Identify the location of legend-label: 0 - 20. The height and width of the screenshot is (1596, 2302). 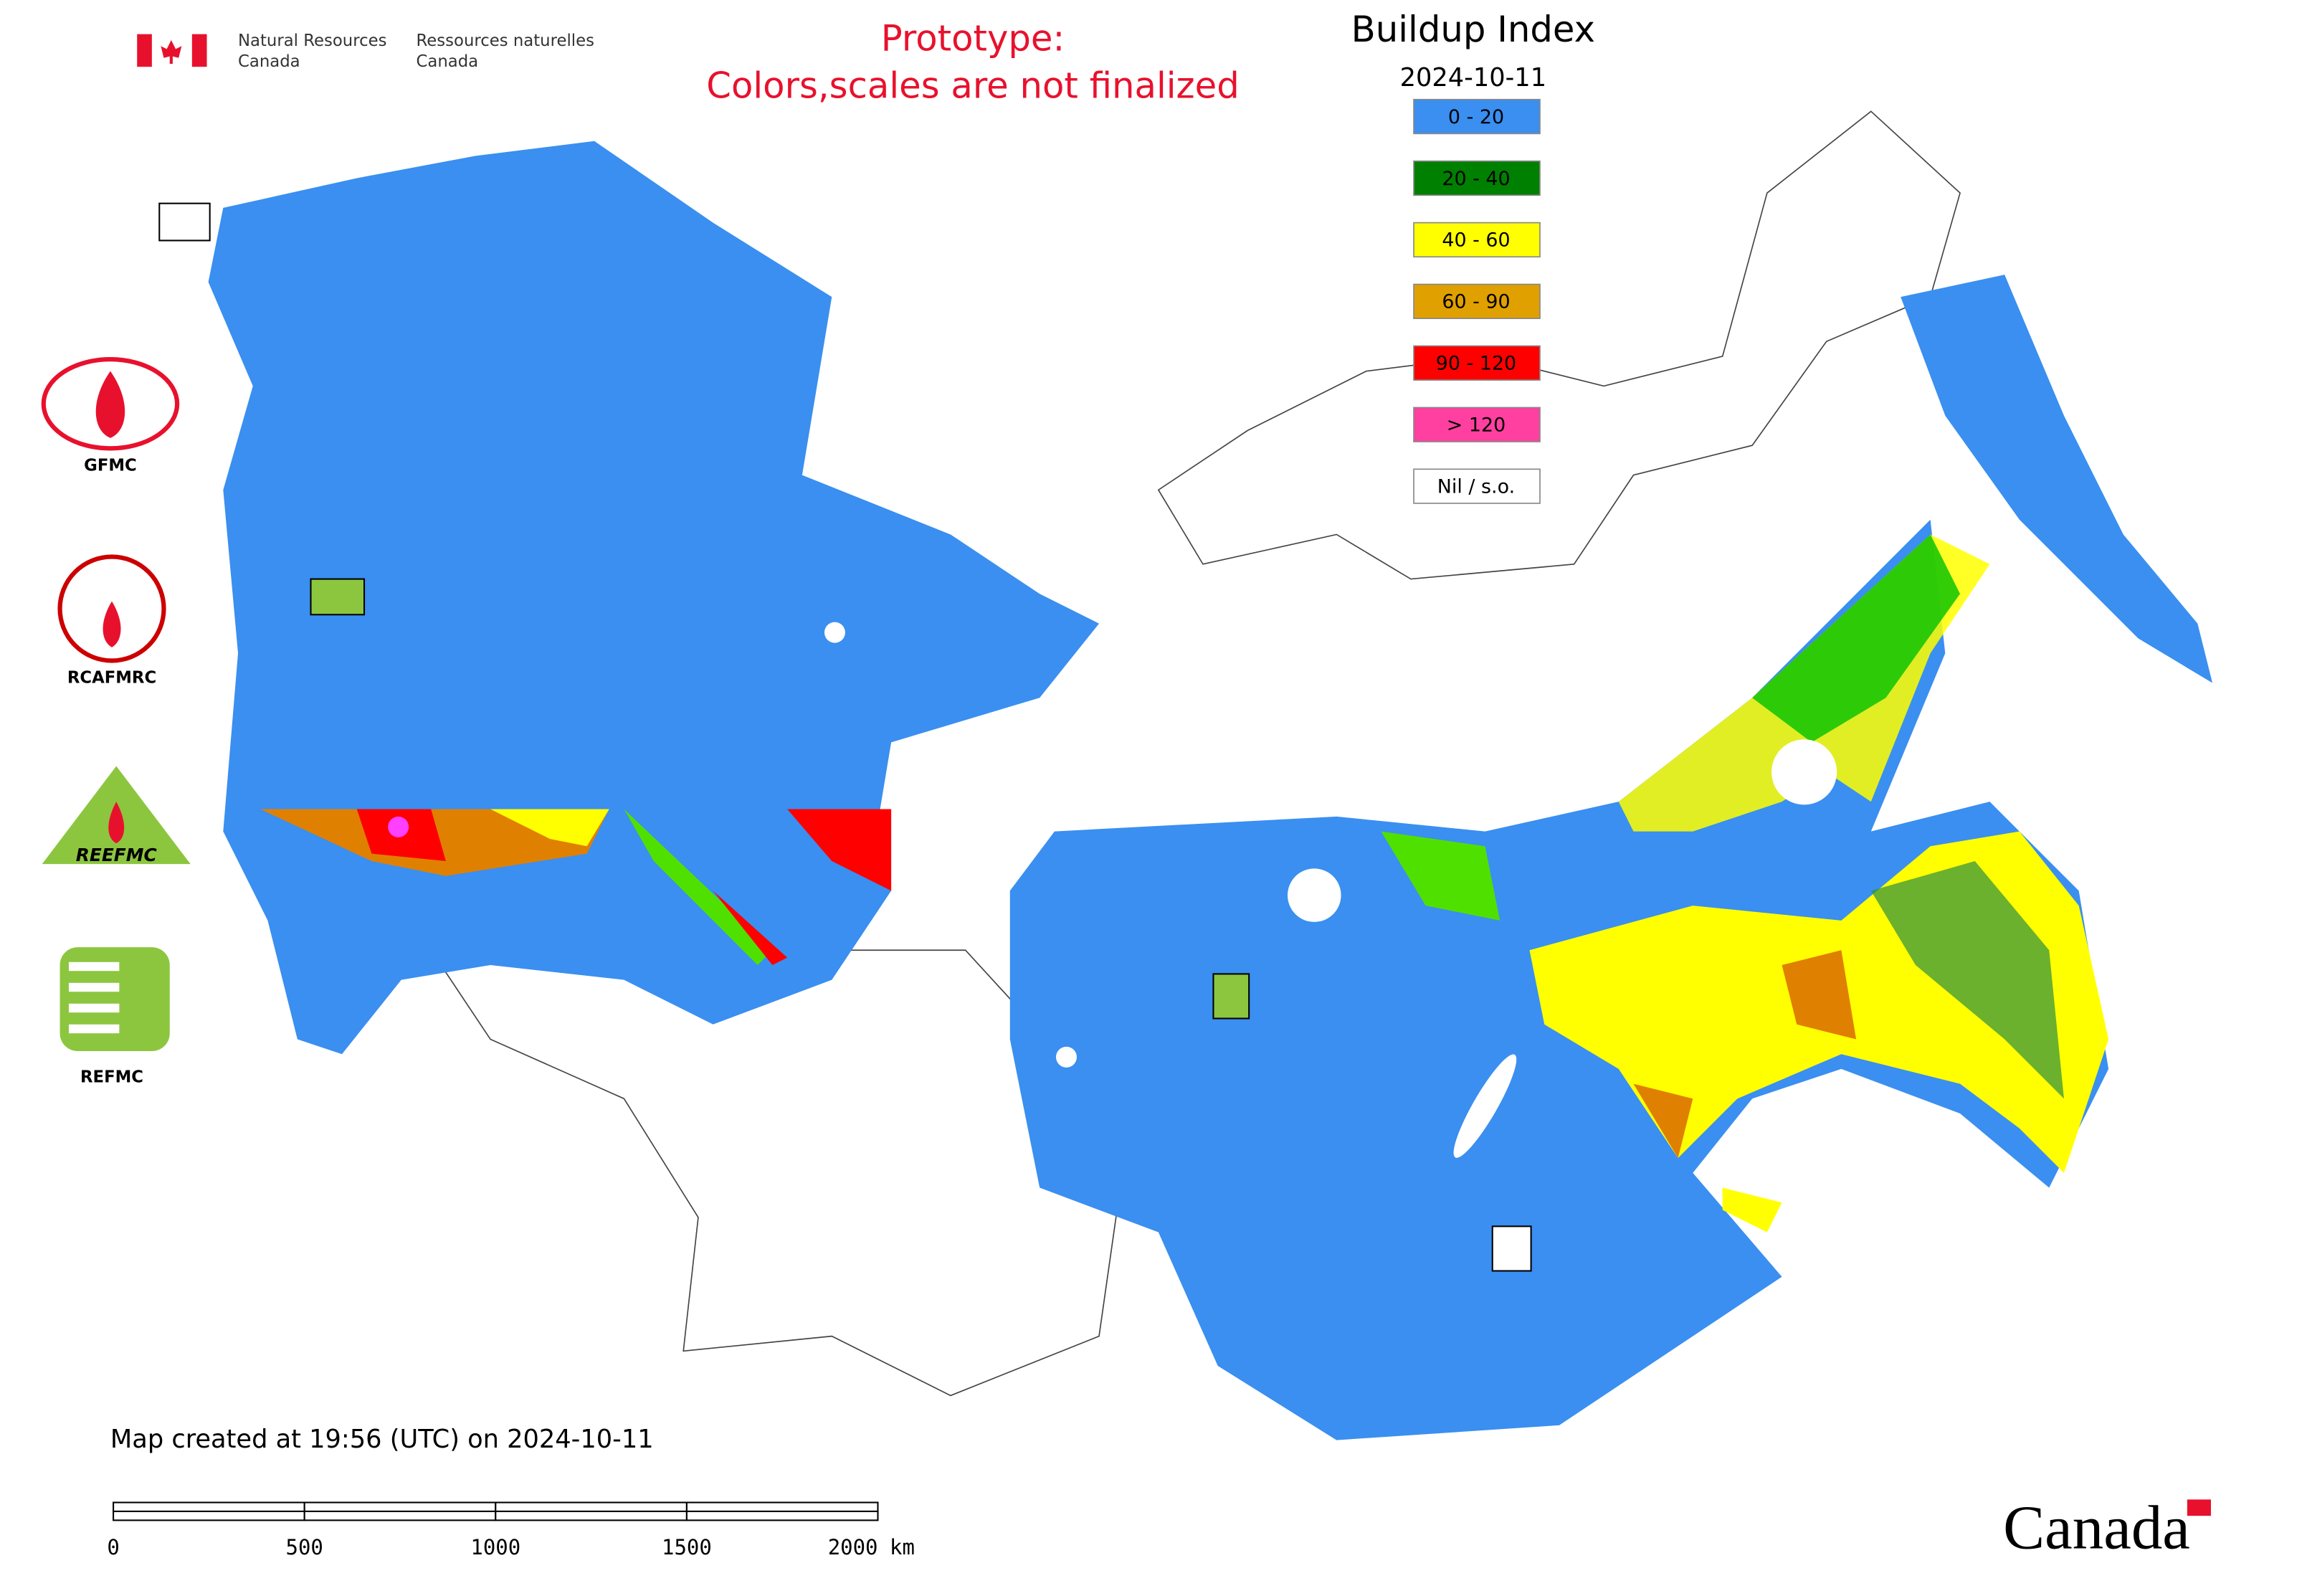
(1476, 117).